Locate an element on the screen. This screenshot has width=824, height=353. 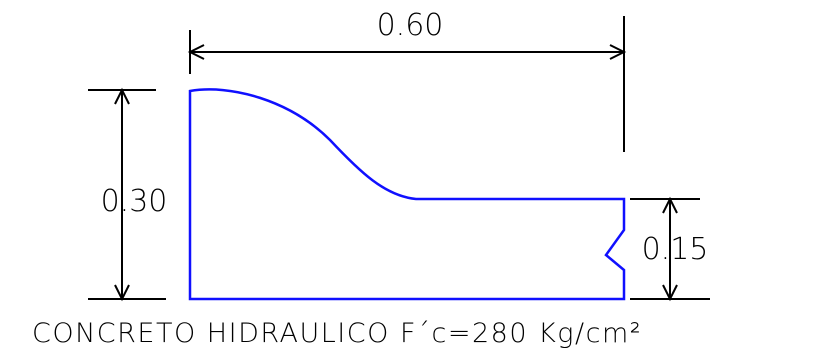
material-caption: CONCRETO HIDRAULICO F´c=280 Kg/cm² is located at coordinates (337, 333).